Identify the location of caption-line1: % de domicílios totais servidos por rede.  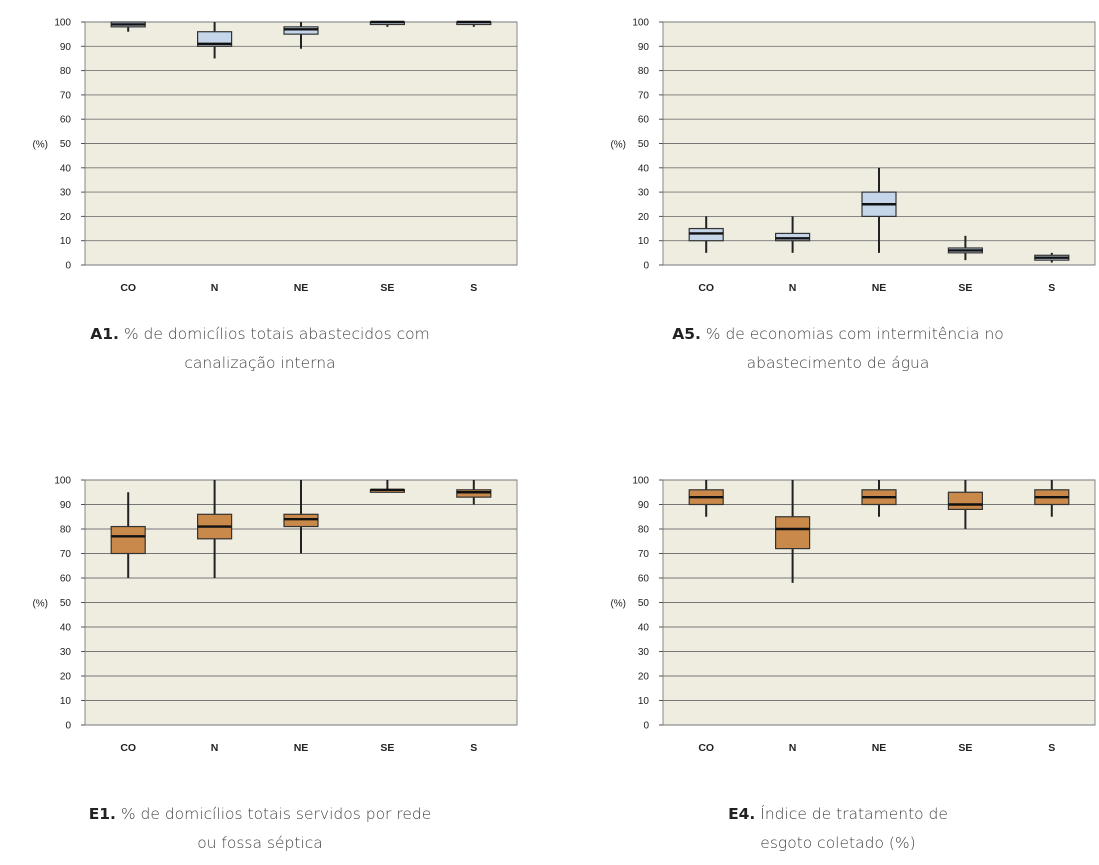
(273, 814).